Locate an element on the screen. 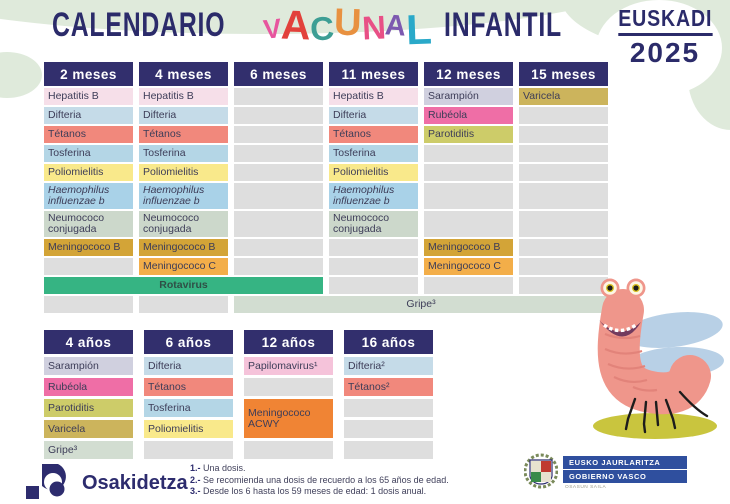 The height and width of the screenshot is (504, 730). age-column-header: 11 meses is located at coordinates (373, 74).